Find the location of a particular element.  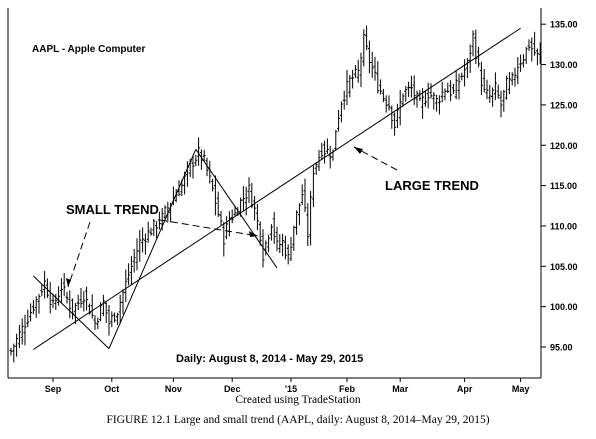

x-tick-label: Dec is located at coordinates (232, 389).